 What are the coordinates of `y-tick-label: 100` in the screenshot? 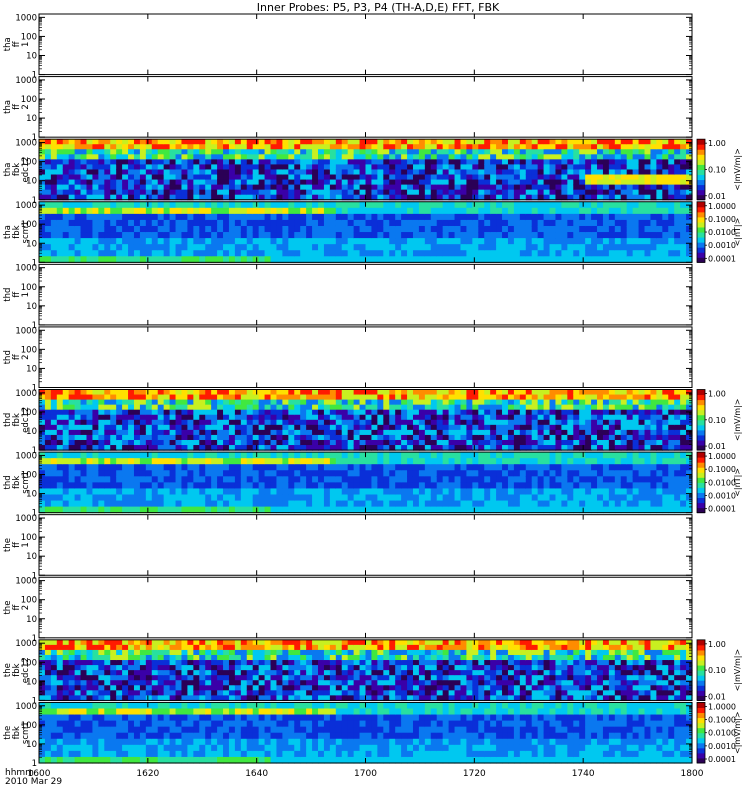 It's located at (29, 100).